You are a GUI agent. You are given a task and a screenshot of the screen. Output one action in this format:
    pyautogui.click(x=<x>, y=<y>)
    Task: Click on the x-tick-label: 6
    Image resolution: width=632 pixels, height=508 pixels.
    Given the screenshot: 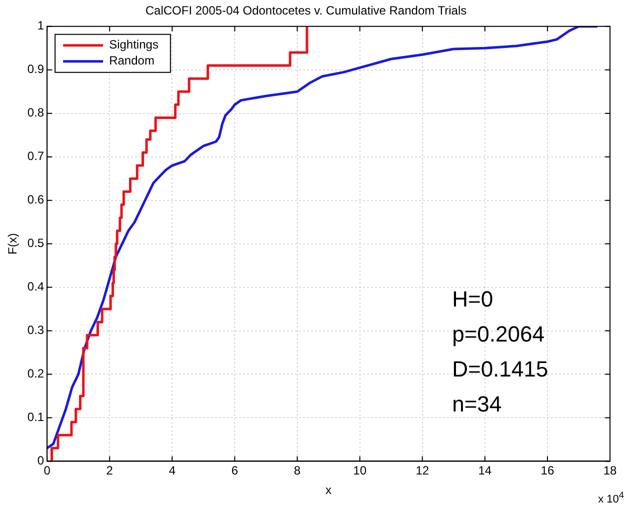 What is the action you would take?
    pyautogui.click(x=234, y=471)
    